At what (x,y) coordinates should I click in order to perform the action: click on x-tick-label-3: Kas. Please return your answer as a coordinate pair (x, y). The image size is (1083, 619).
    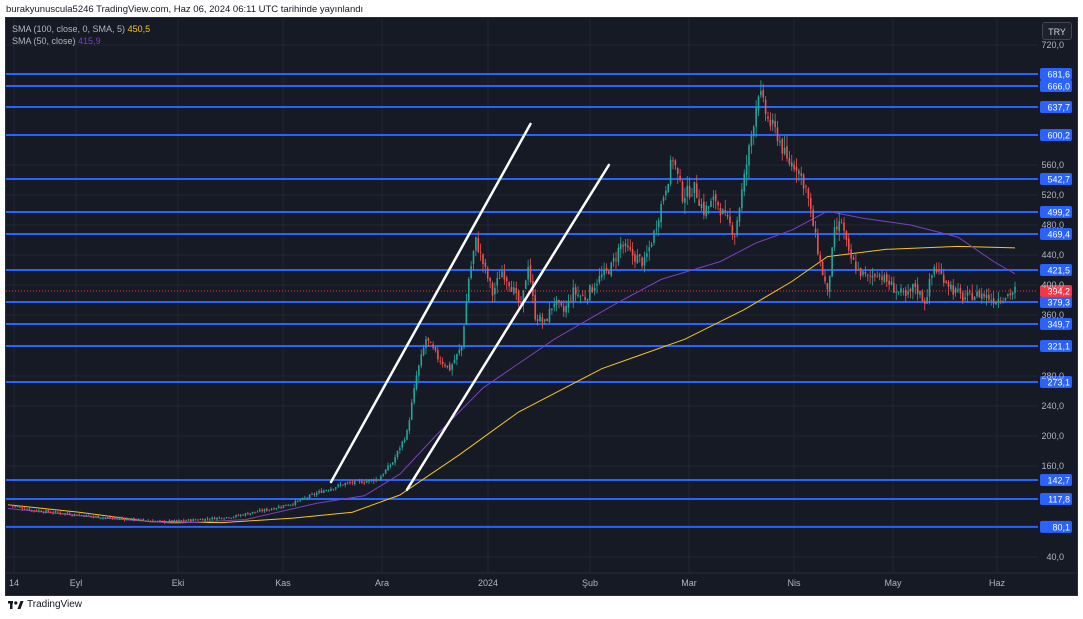
    Looking at the image, I should click on (283, 583).